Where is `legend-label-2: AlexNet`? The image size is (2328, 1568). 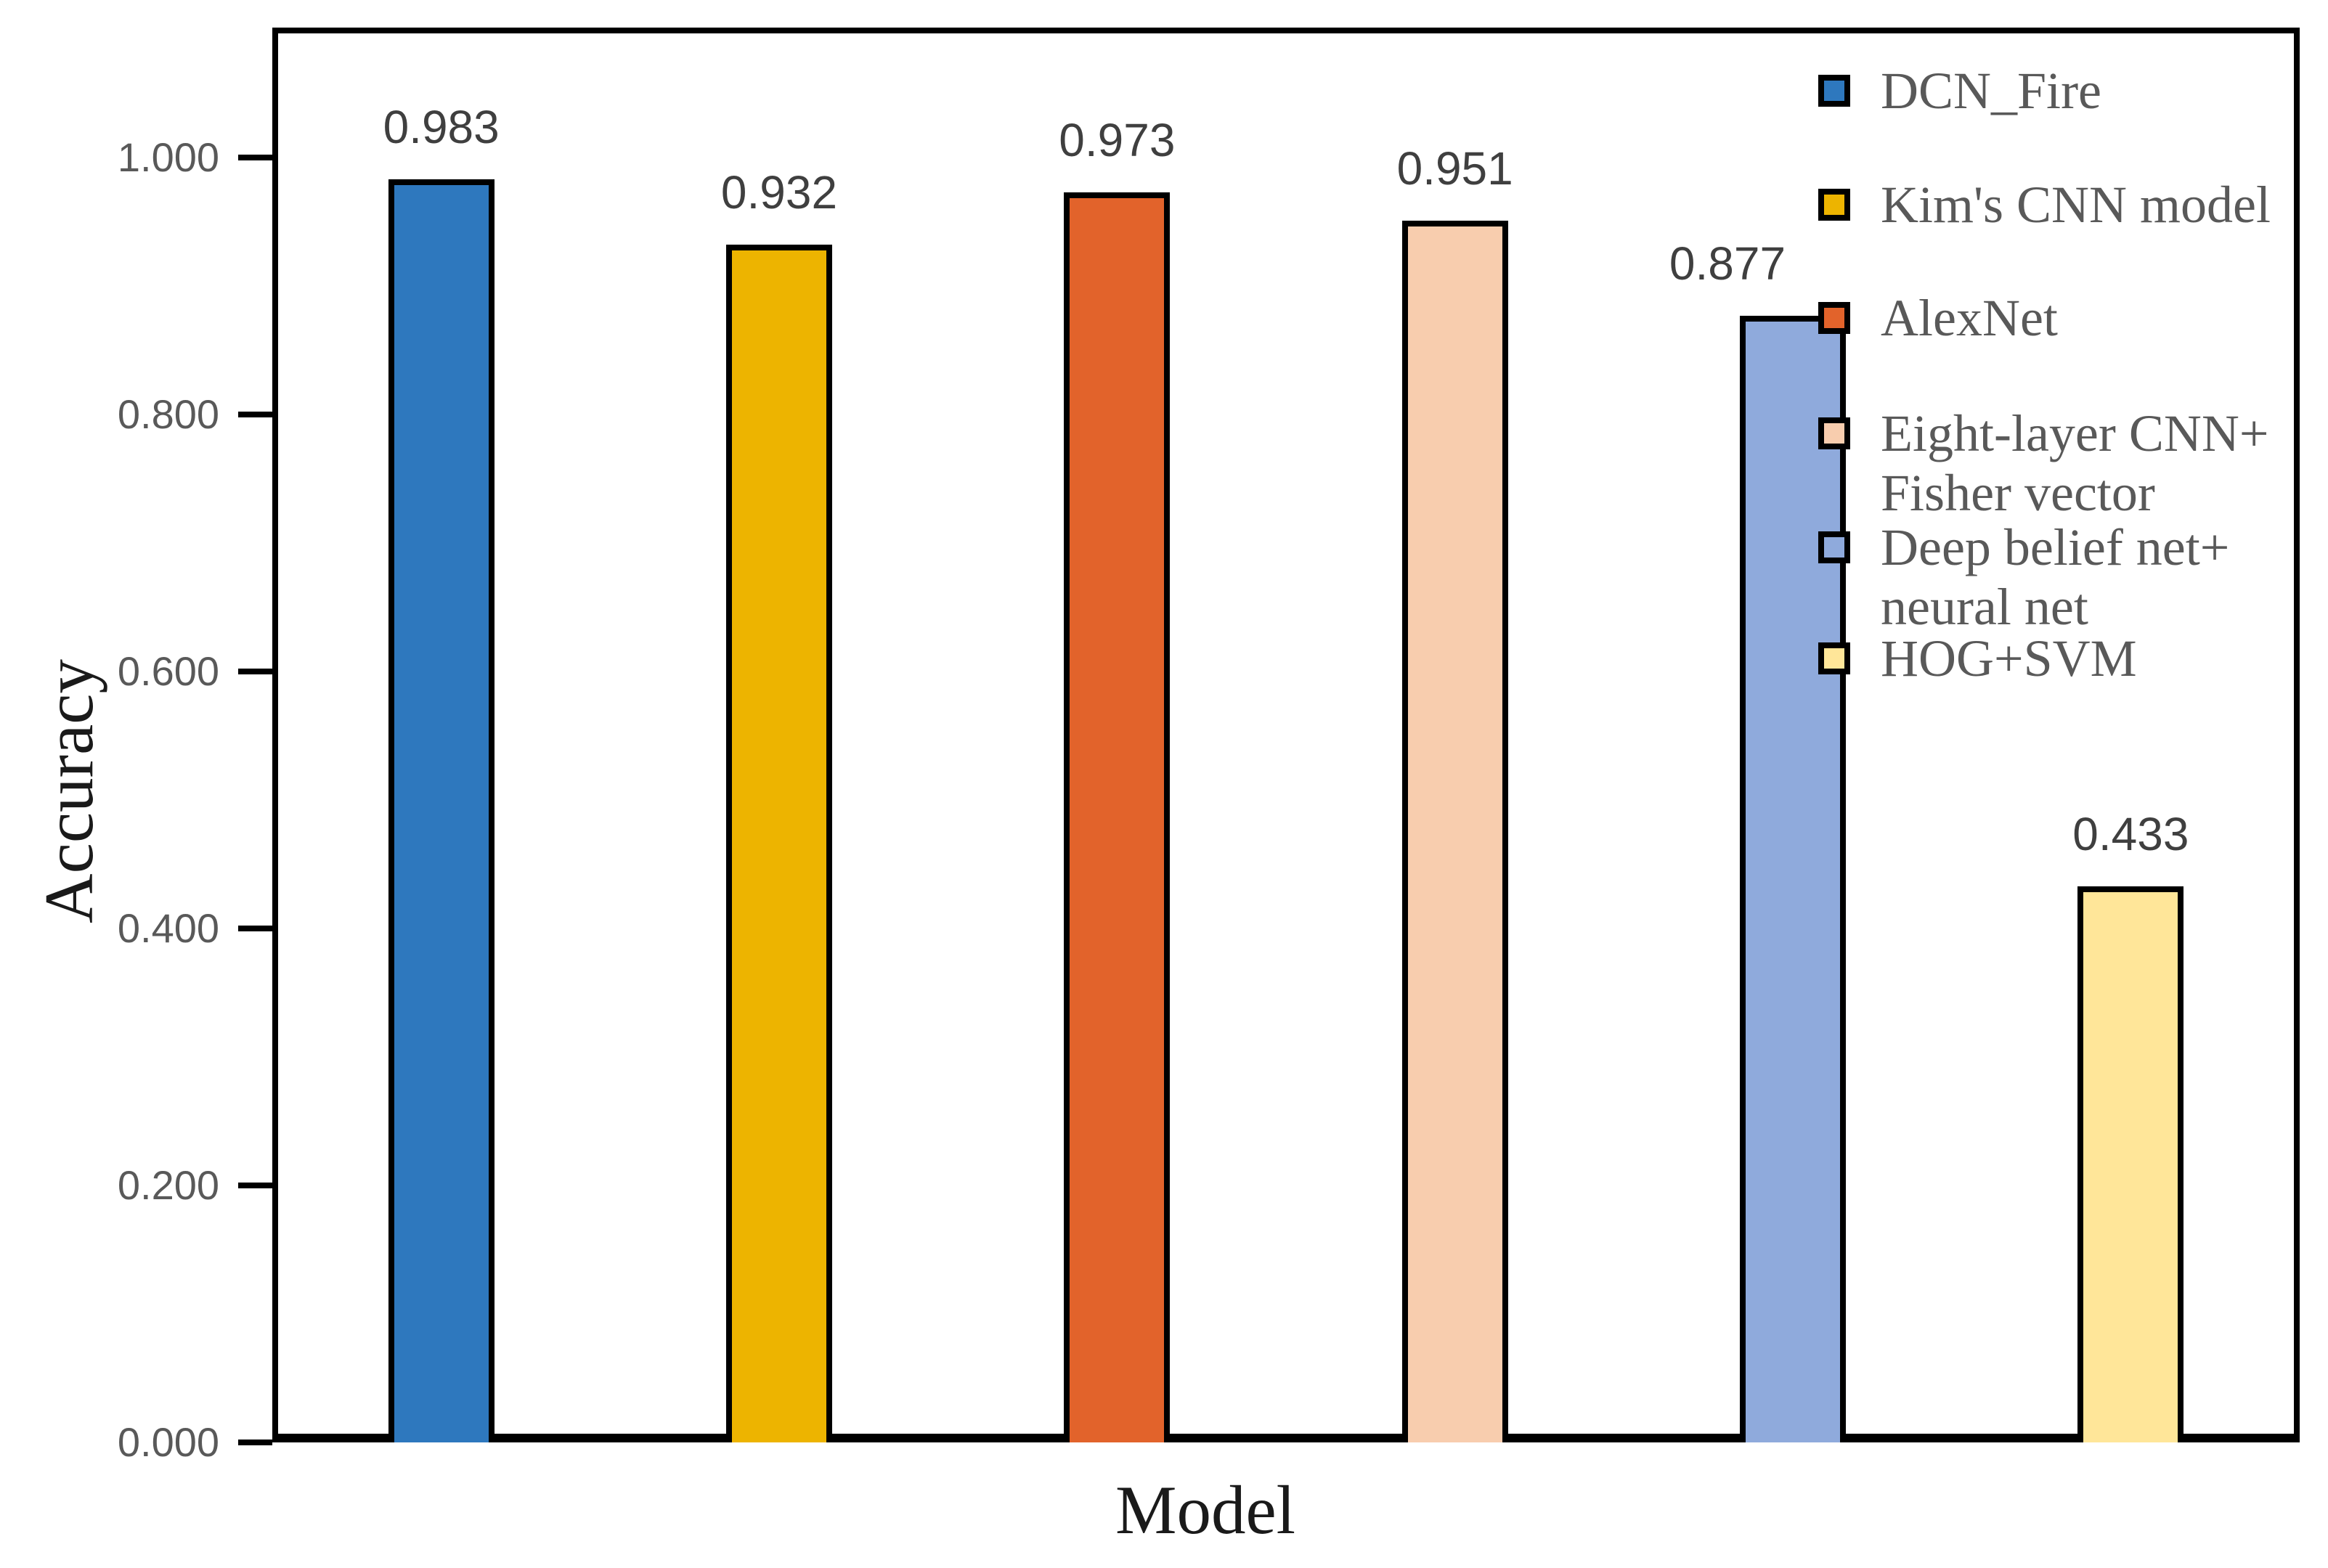
legend-label-2: AlexNet is located at coordinates (1969, 318).